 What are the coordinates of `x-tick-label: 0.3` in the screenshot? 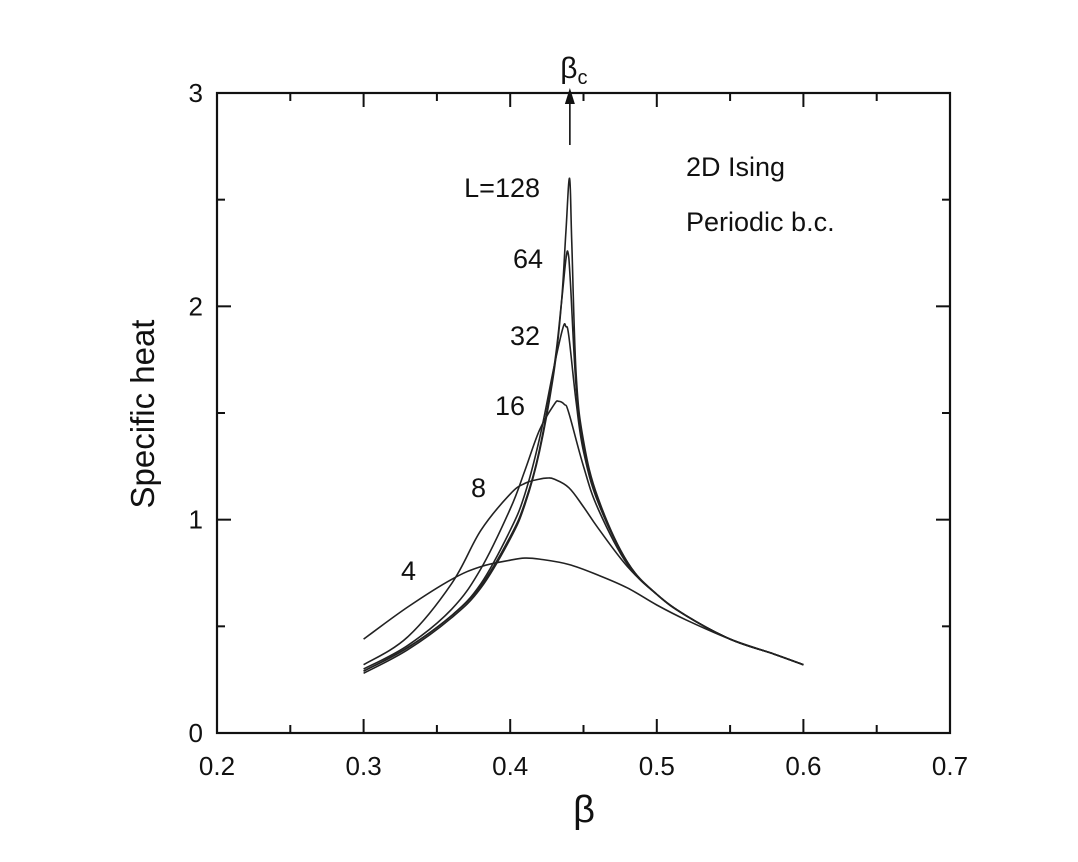 It's located at (364, 766).